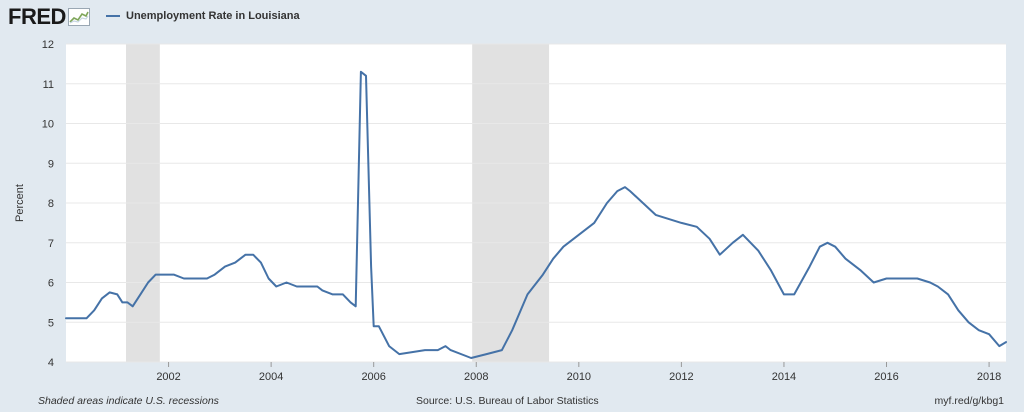  Describe the element at coordinates (168, 377) in the screenshot. I see `x-tick-label-2002: 2002` at that location.